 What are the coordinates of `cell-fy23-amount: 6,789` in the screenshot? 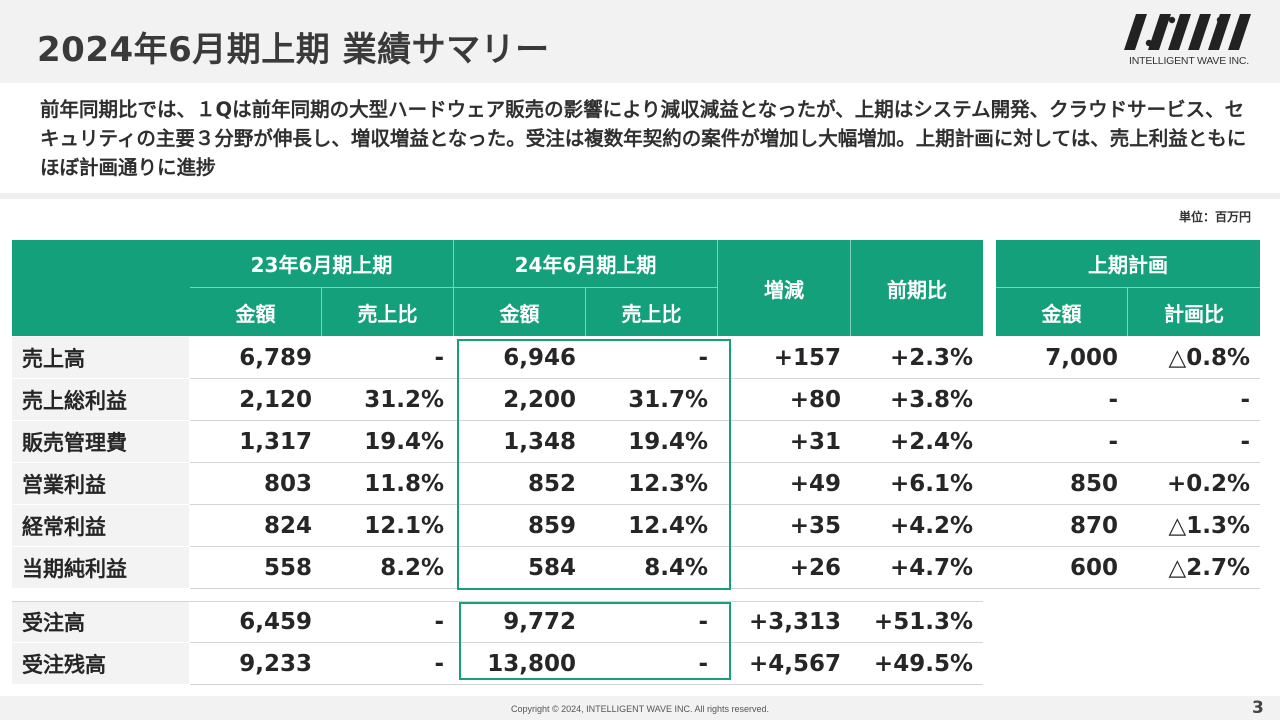 It's located at (275, 358).